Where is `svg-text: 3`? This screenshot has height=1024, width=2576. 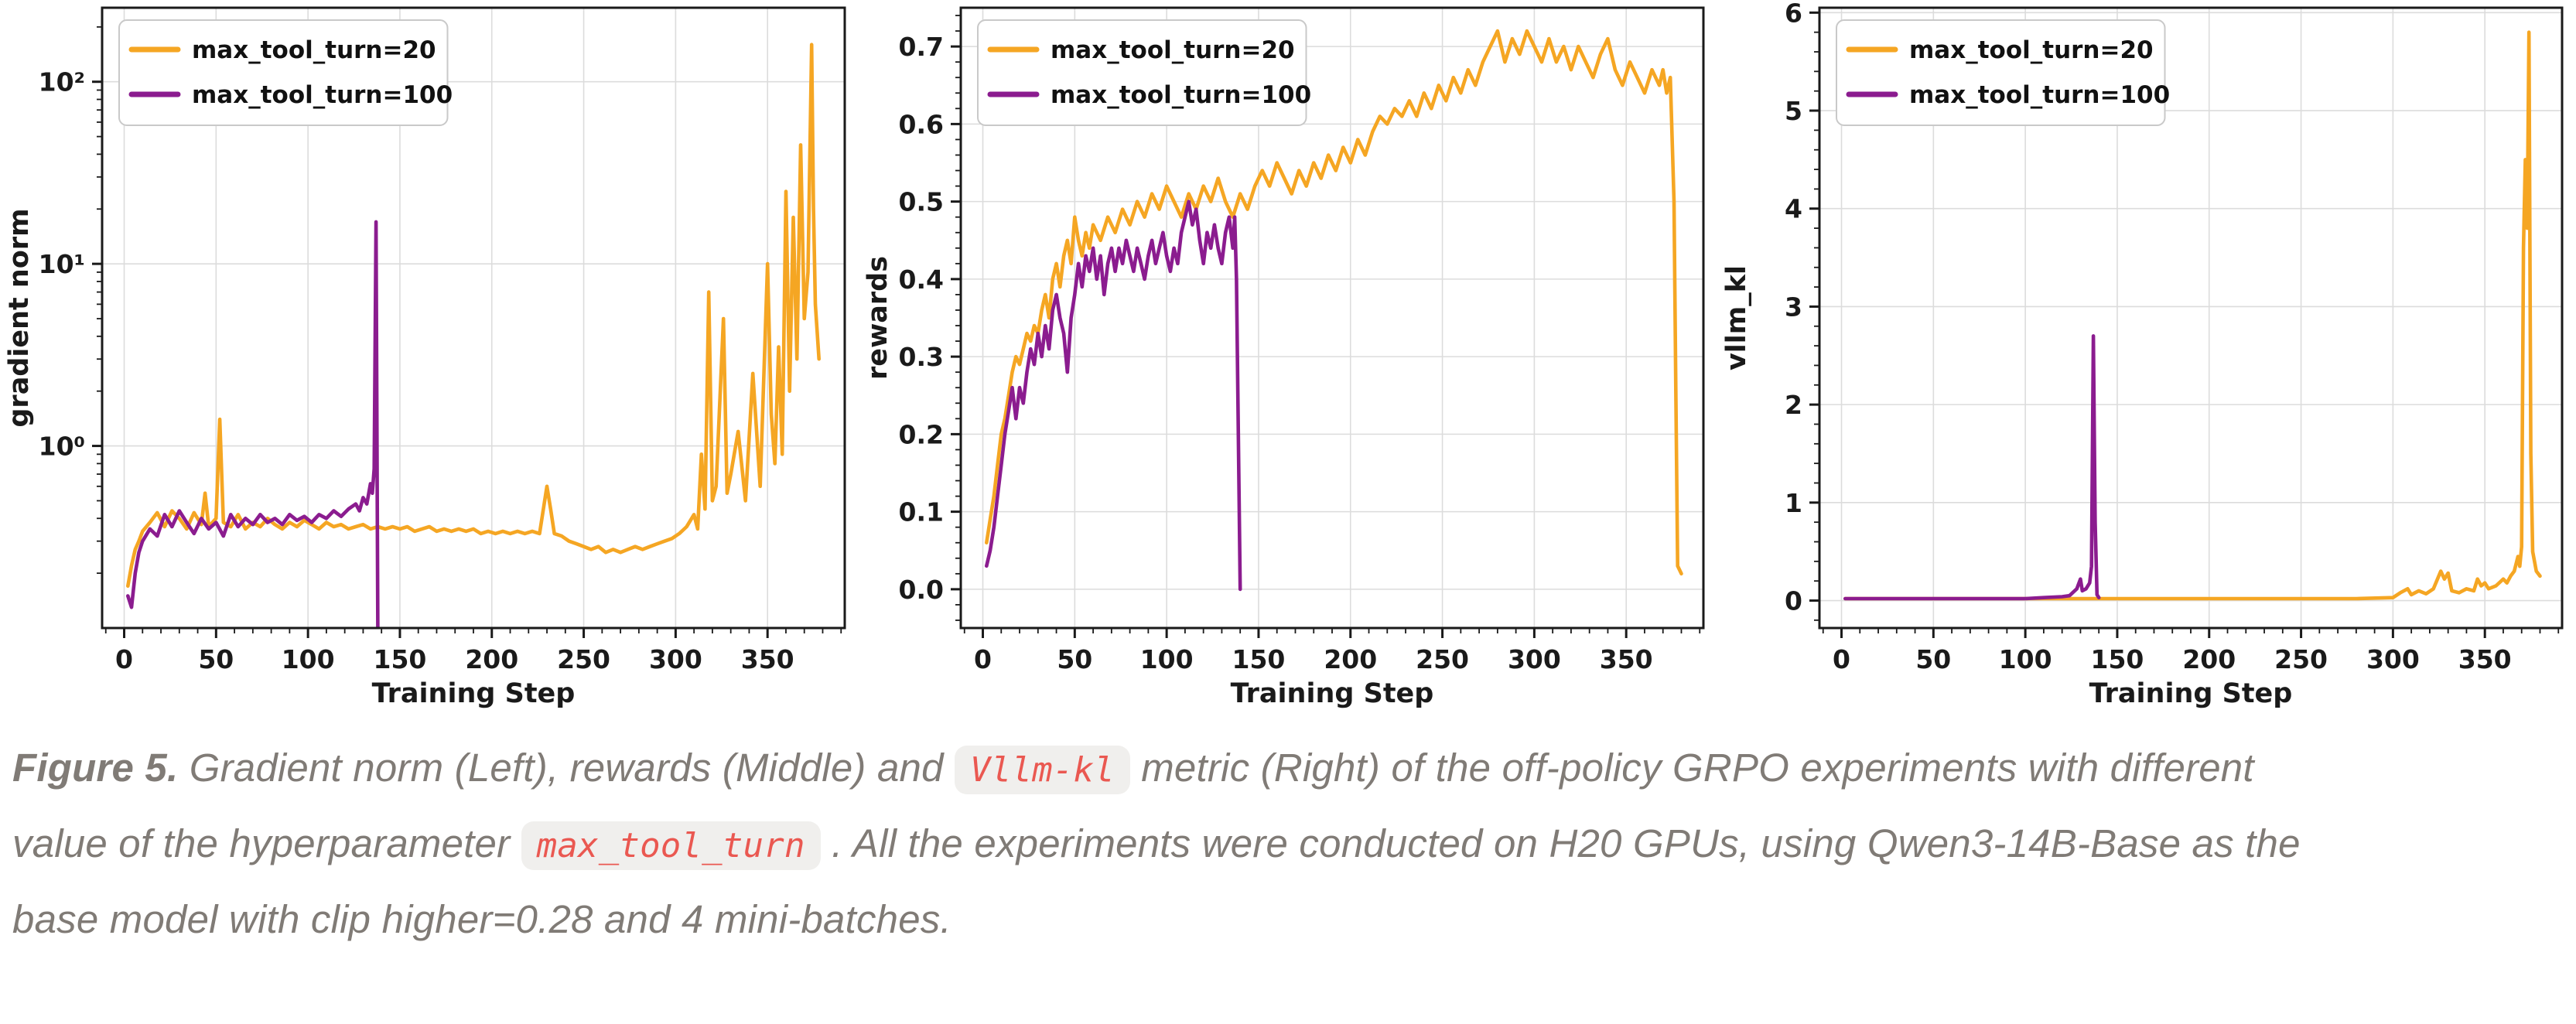 svg-text: 3 is located at coordinates (1793, 307).